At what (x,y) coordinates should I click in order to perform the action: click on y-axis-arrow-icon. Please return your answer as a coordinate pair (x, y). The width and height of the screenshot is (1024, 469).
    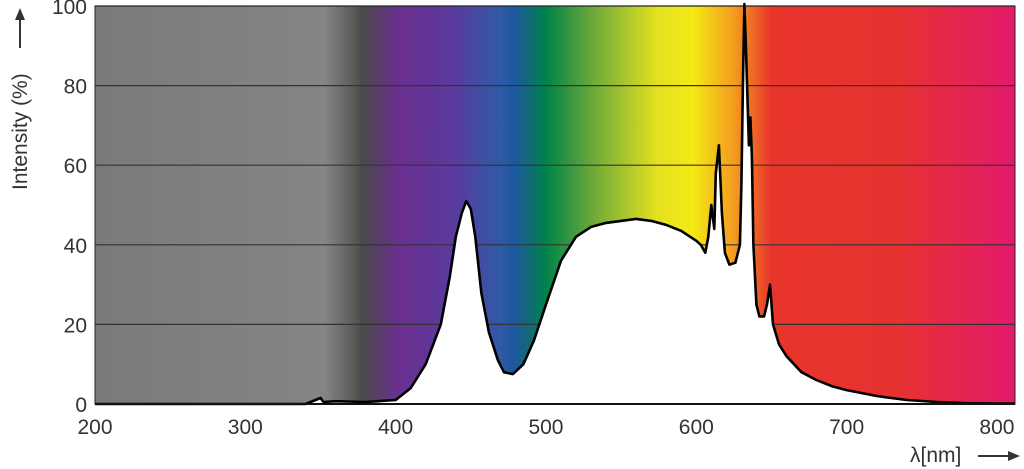
    Looking at the image, I should click on (20, 28).